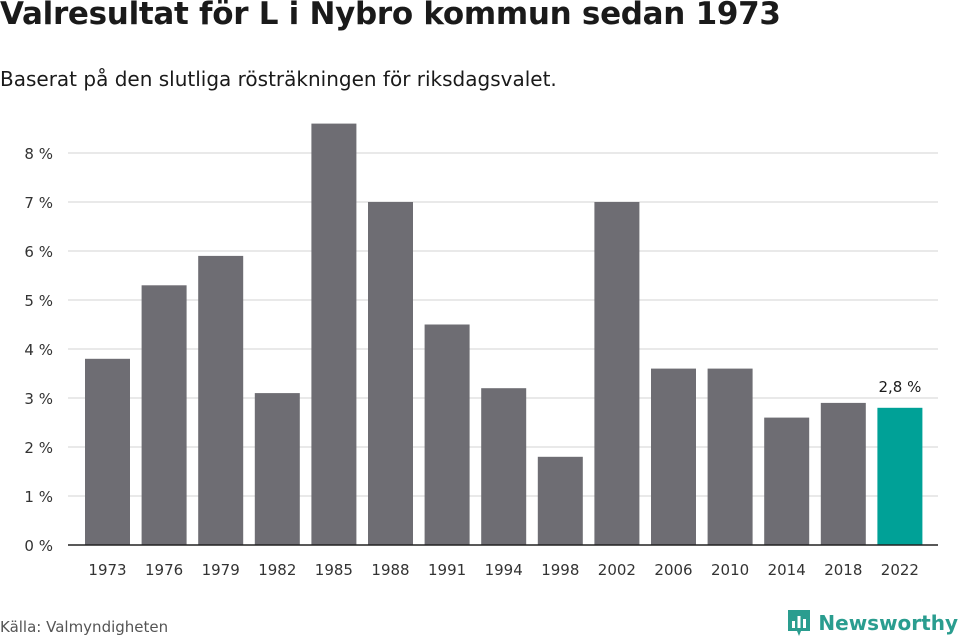  I want to click on x-tick-label: 2006, so click(673, 570).